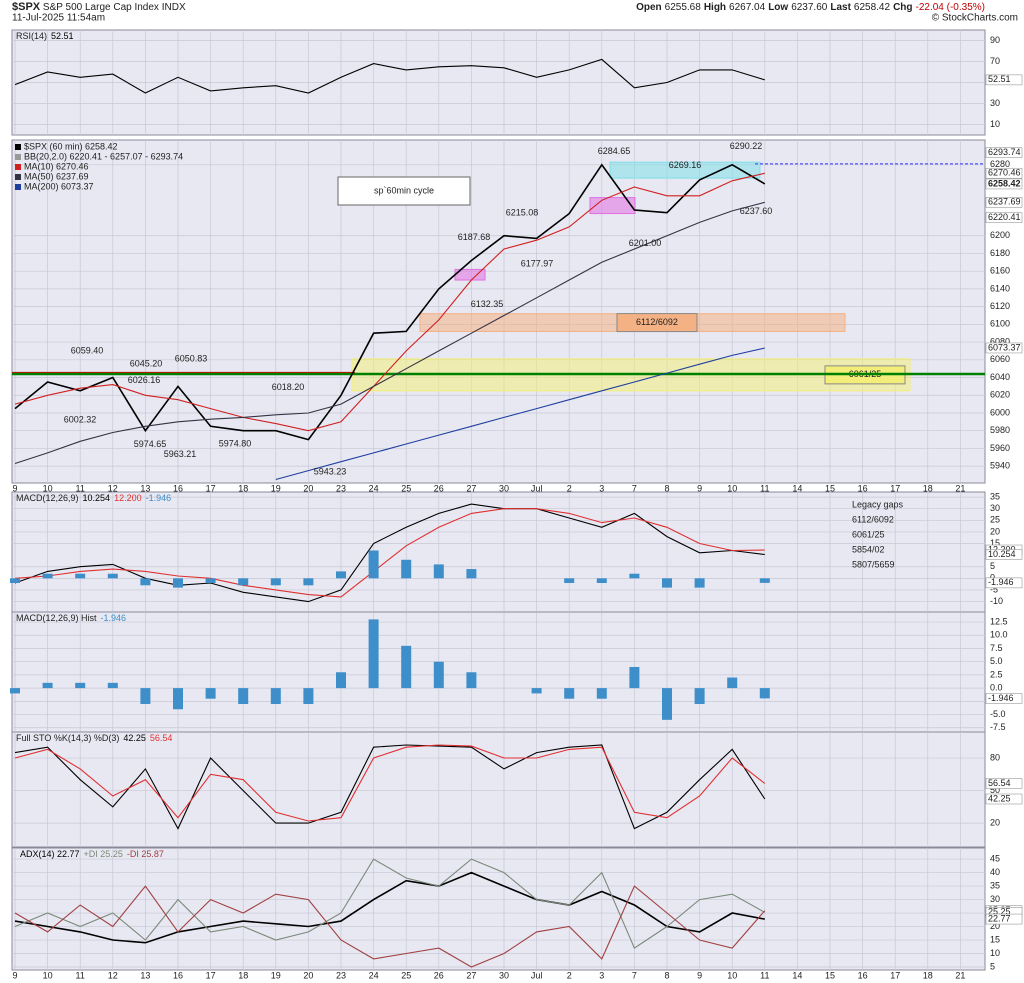 Image resolution: width=1024 pixels, height=983 pixels. Describe the element at coordinates (996, 601) in the screenshot. I see `y-tick-label: -10` at that location.